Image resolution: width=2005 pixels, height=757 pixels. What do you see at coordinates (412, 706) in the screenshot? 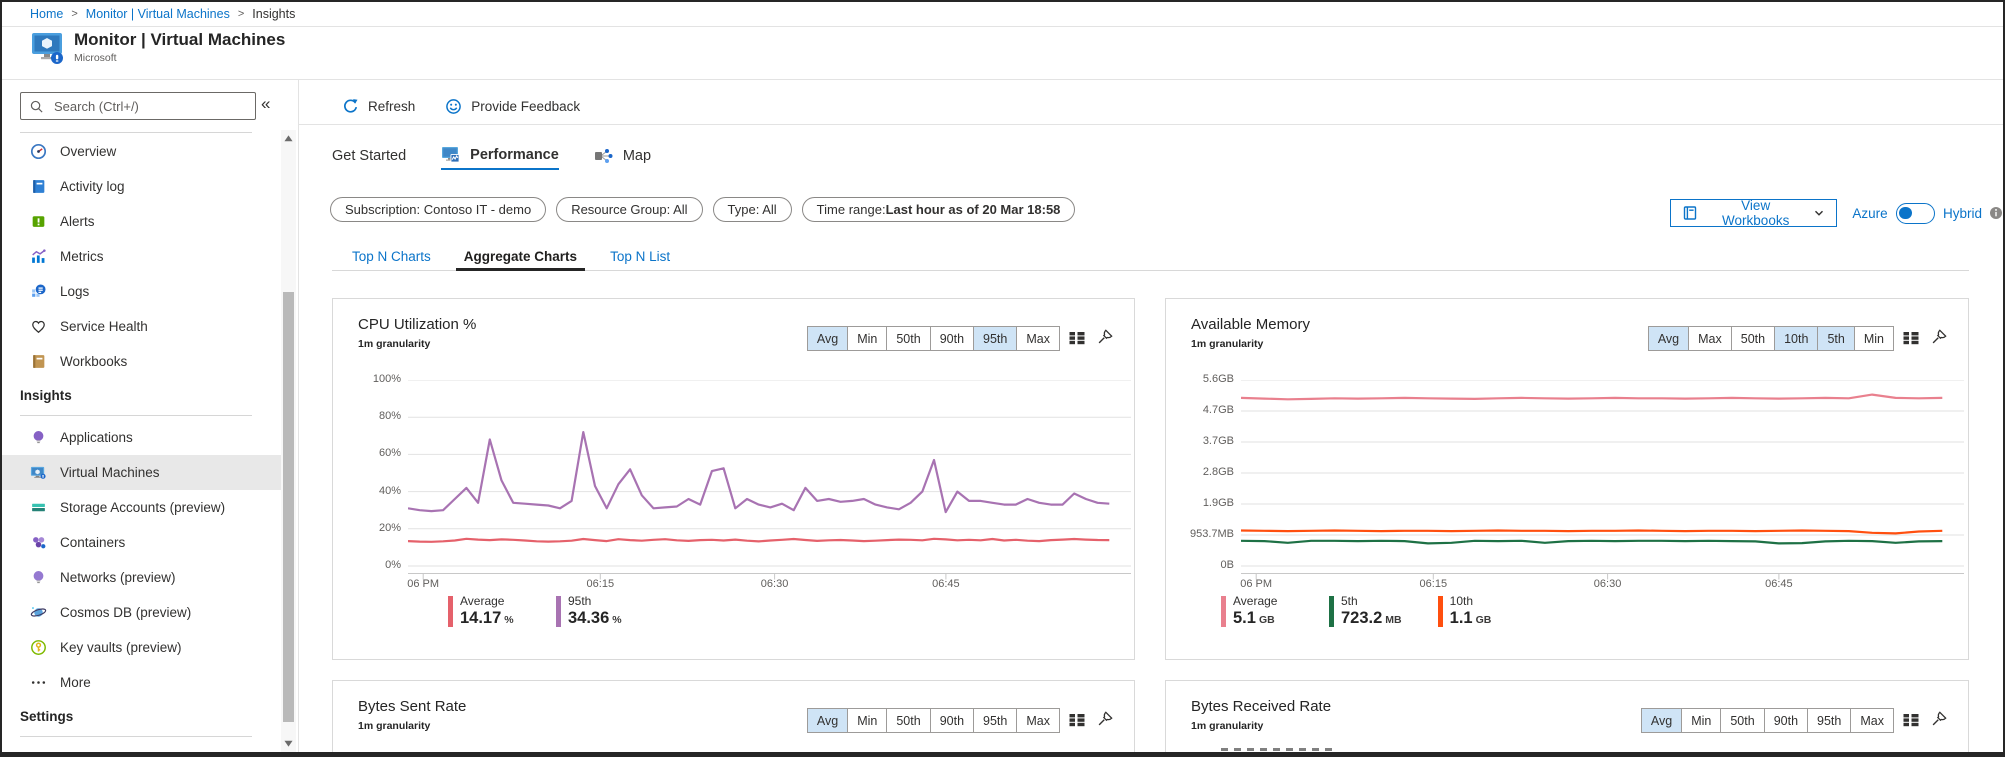
I see `chart-title: Bytes Sent Rate` at bounding box center [412, 706].